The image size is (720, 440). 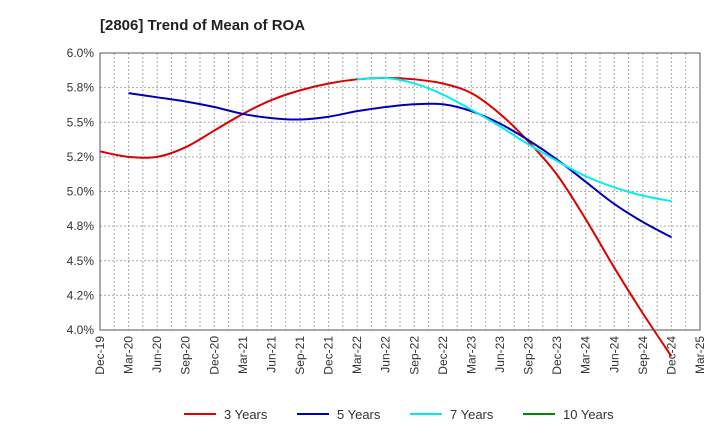 What do you see at coordinates (300, 355) in the screenshot?
I see `x-tick-label: Sep-21` at bounding box center [300, 355].